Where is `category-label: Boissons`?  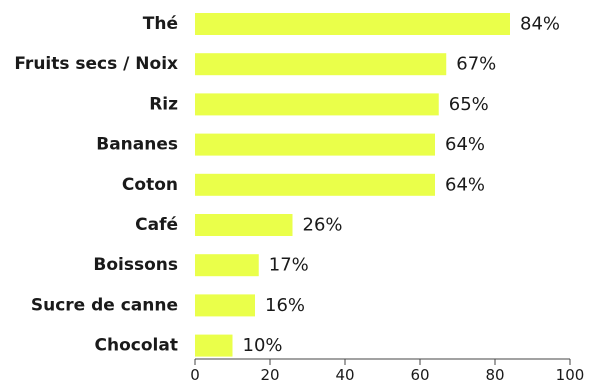
category-label: Boissons is located at coordinates (135, 265).